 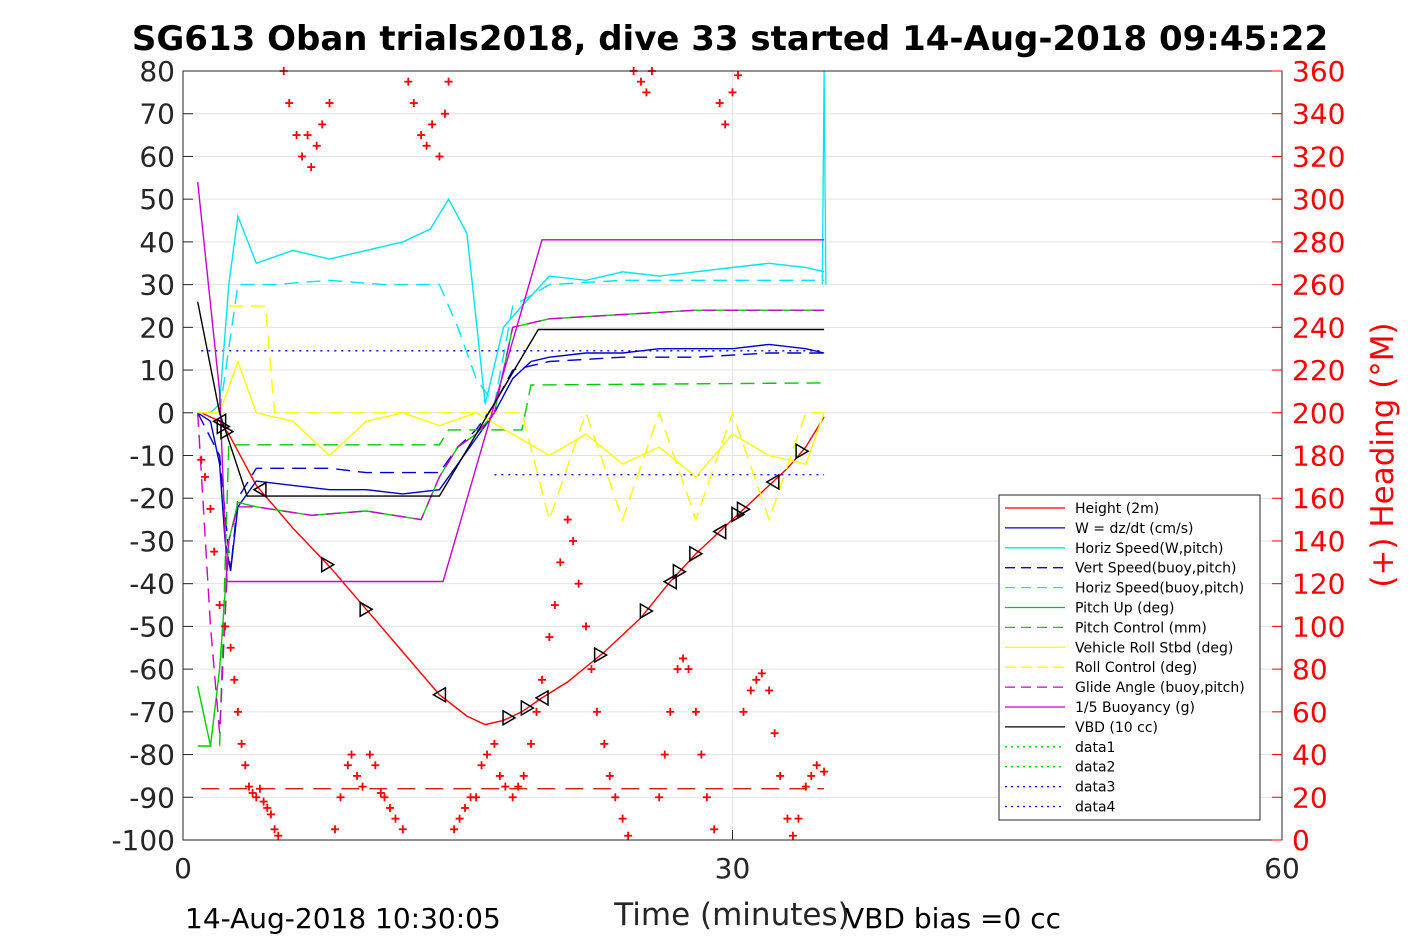 I want to click on right-tick-label: 160, so click(x=1318, y=498).